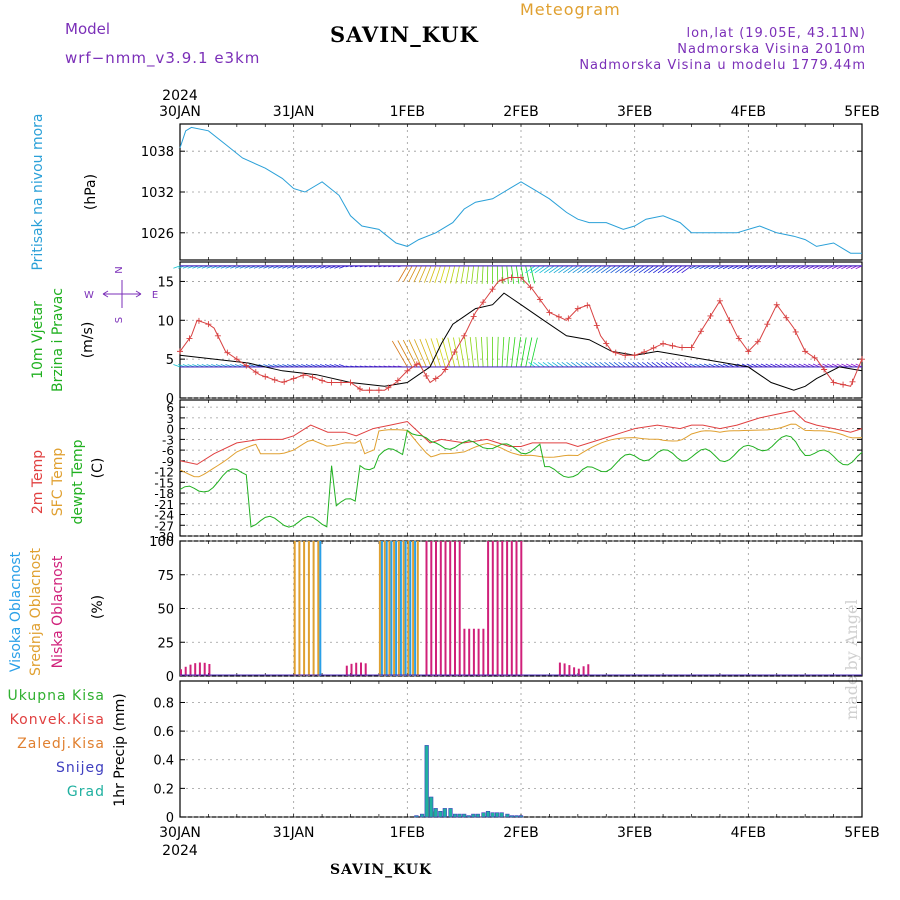  What do you see at coordinates (165, 321) in the screenshot?
I see `y-tick-label: 10` at bounding box center [165, 321].